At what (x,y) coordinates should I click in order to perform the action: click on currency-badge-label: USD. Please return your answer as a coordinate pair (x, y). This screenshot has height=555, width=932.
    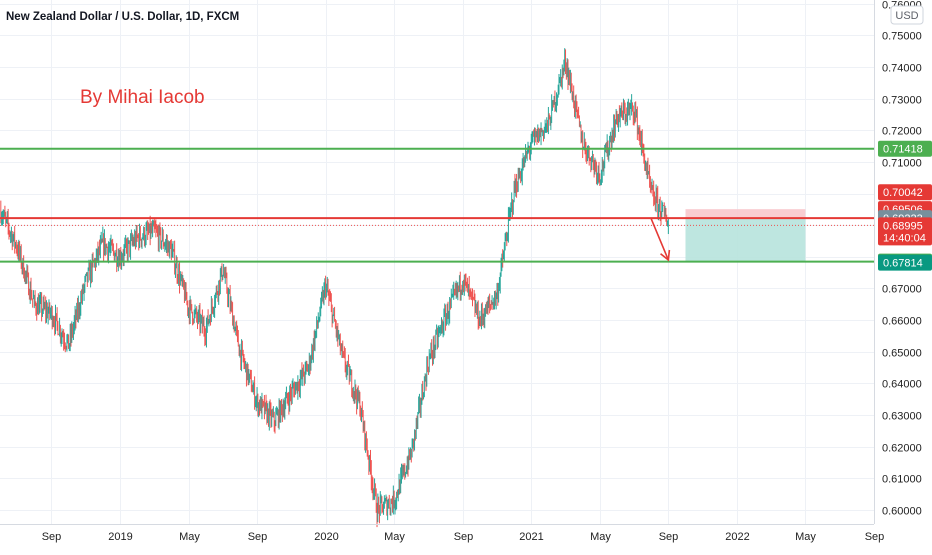
    Looking at the image, I should click on (906, 16).